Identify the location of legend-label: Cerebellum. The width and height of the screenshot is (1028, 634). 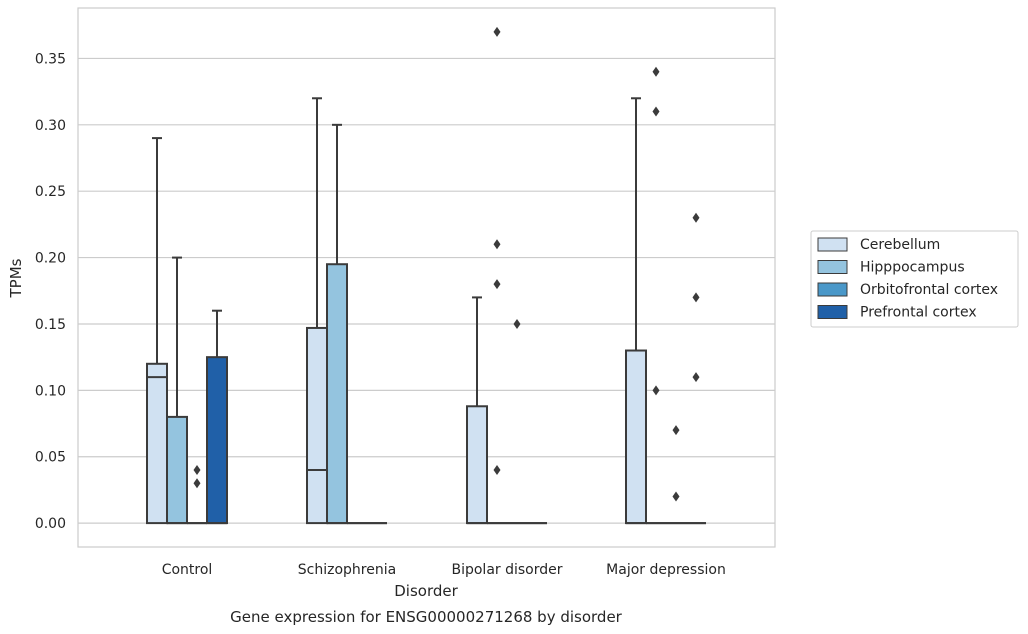
(900, 245).